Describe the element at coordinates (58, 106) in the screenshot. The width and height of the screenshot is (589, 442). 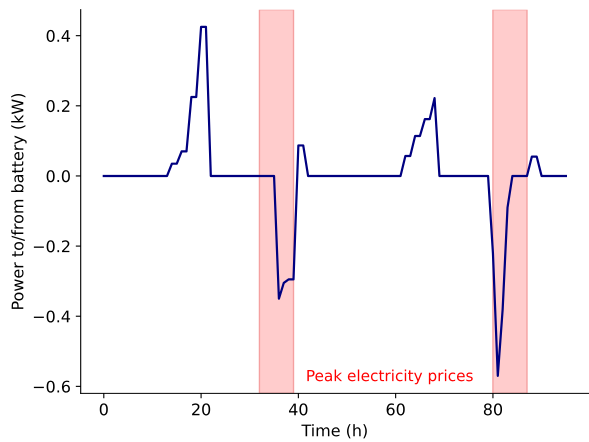
I see `y-tick-label: 0.2` at that location.